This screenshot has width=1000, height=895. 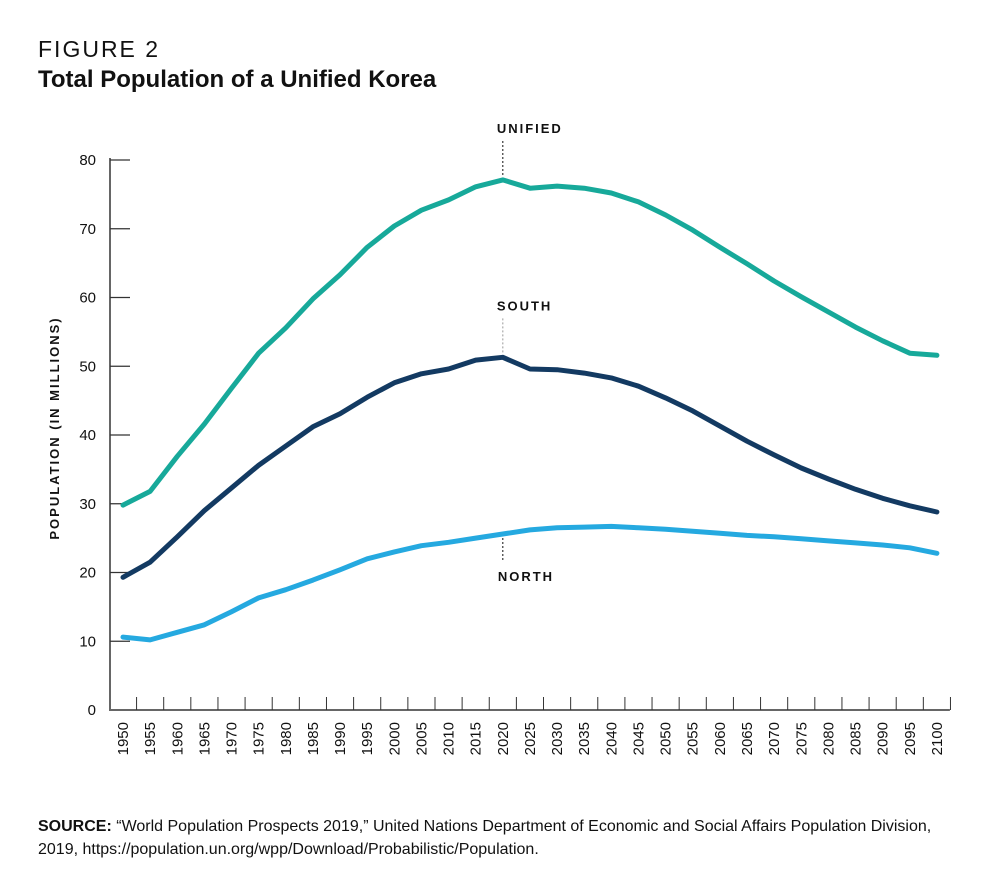 What do you see at coordinates (856, 738) in the screenshot?
I see `x-tick-label: 2085` at bounding box center [856, 738].